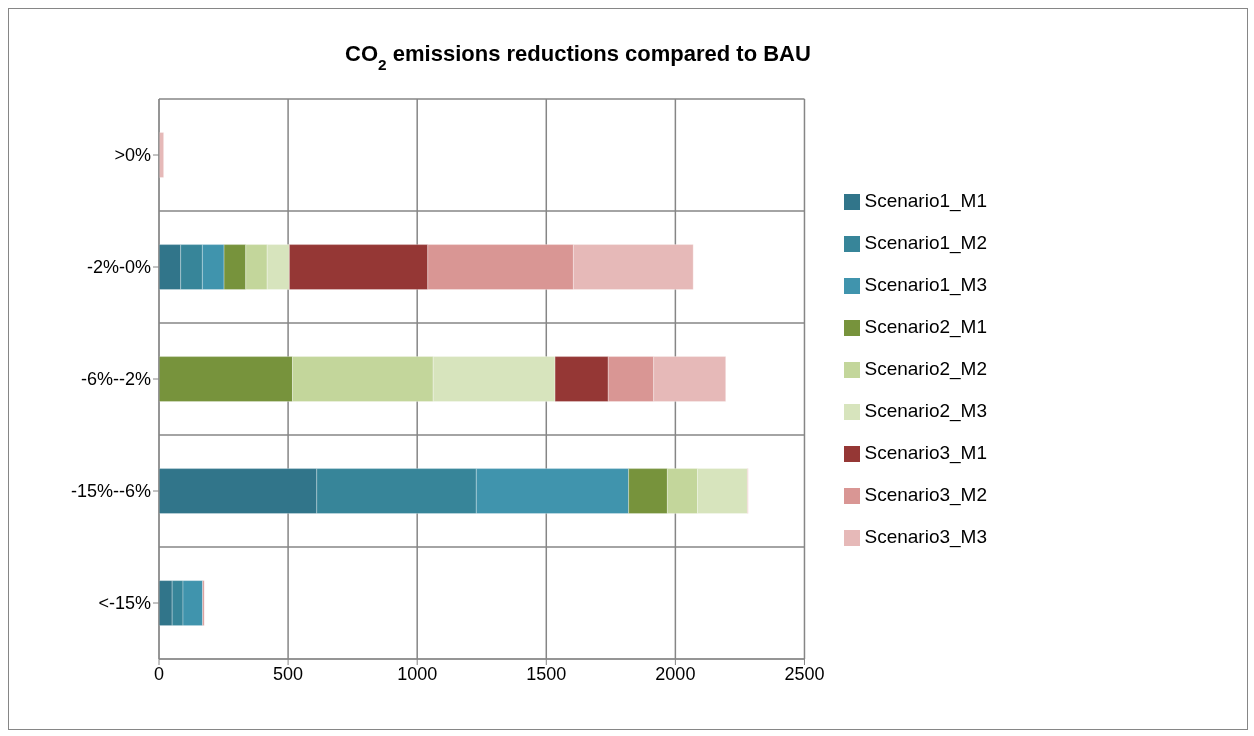 The image size is (1254, 736). What do you see at coordinates (925, 410) in the screenshot?
I see `legend-label: Scenario2_M3` at bounding box center [925, 410].